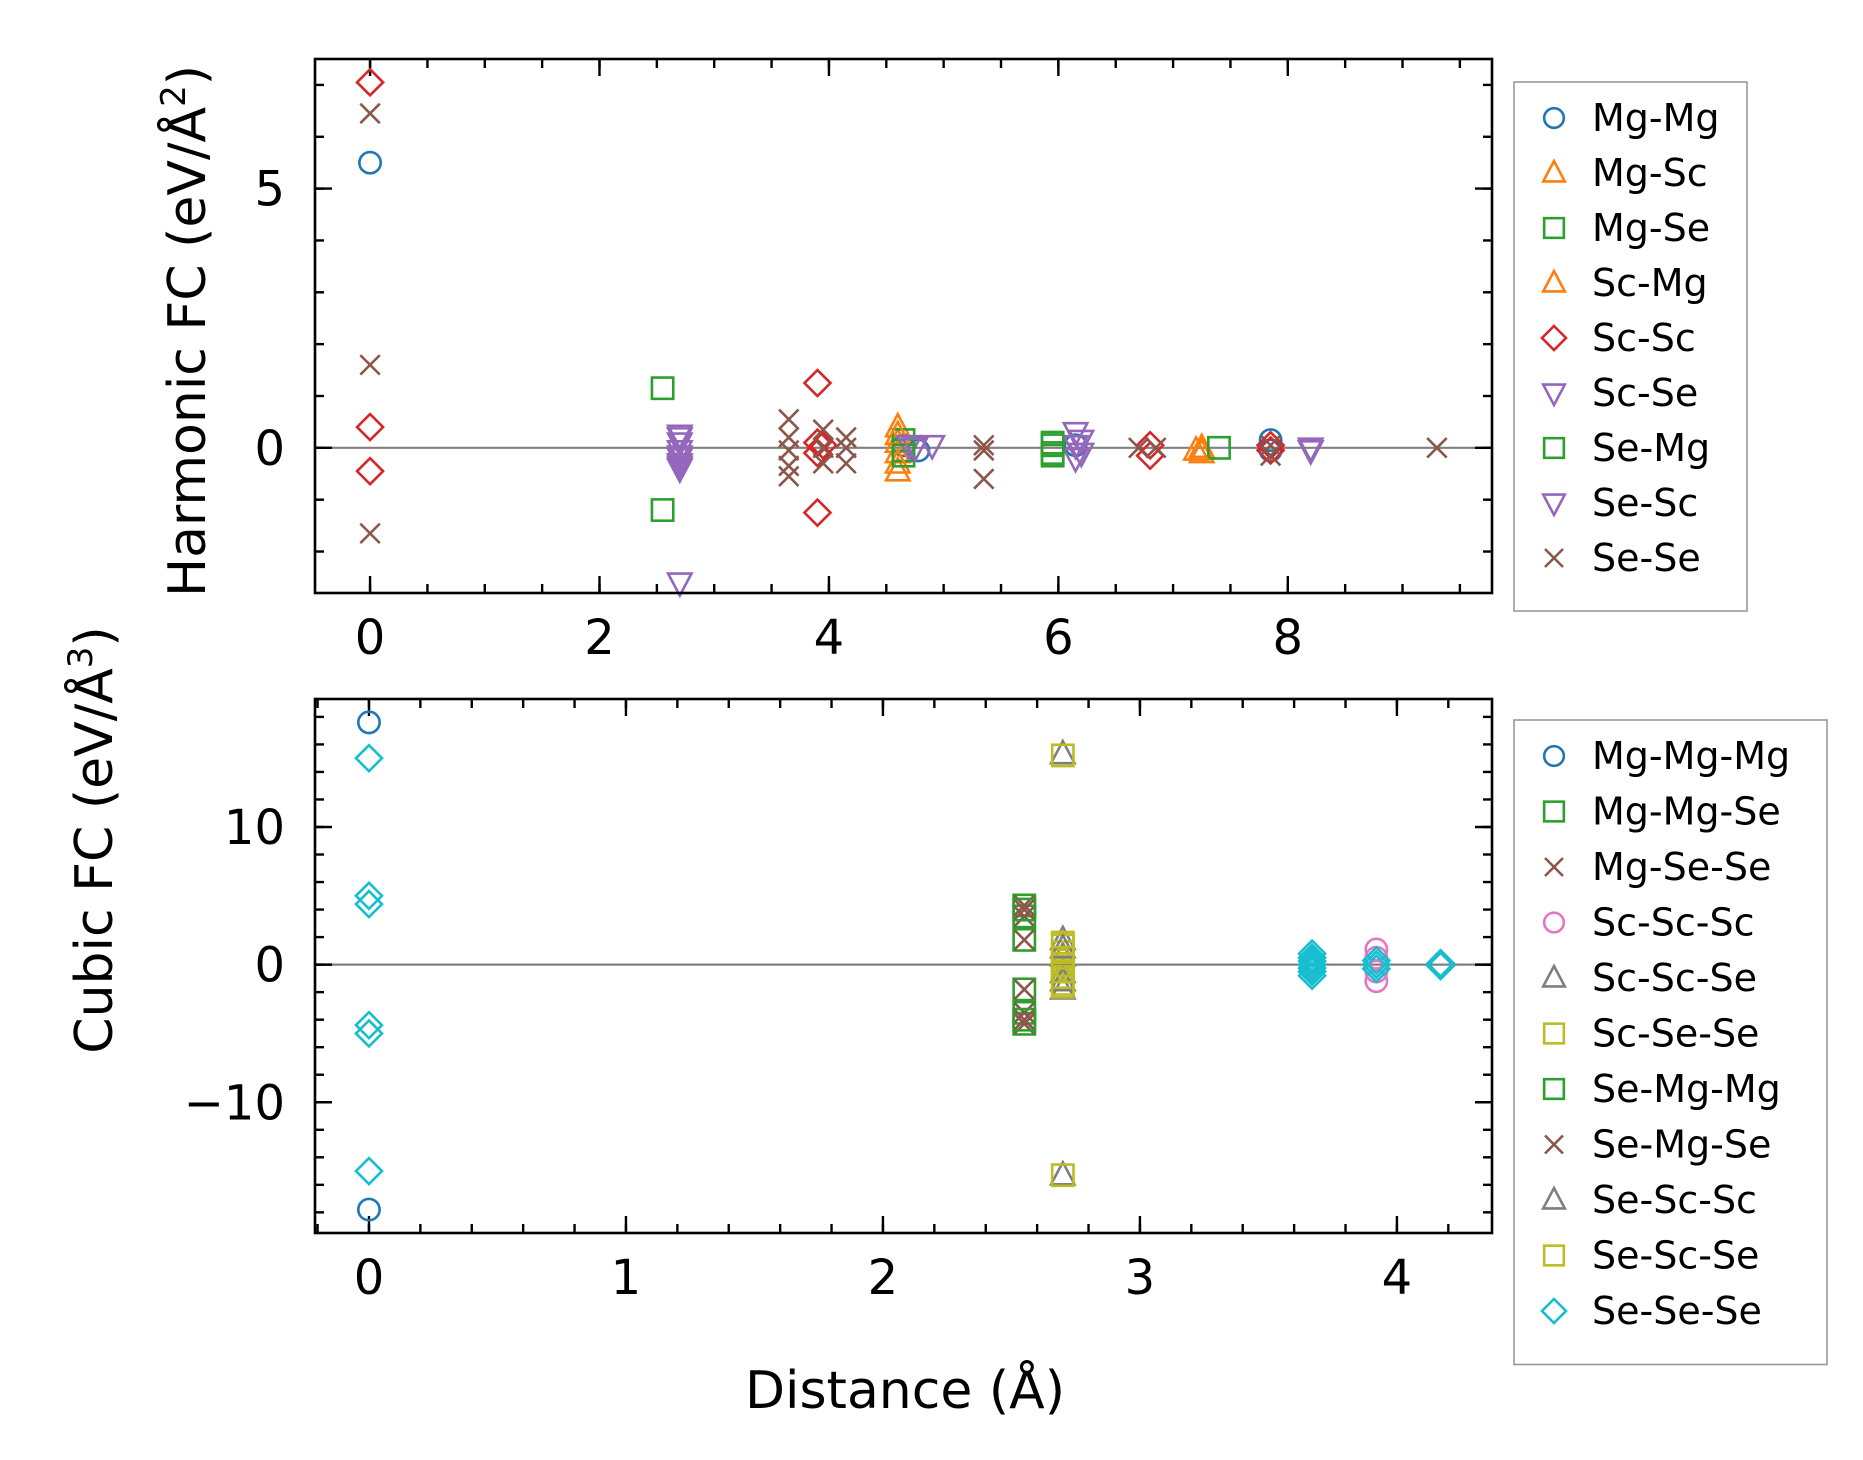 The width and height of the screenshot is (1863, 1460). What do you see at coordinates (254, 828) in the screenshot?
I see `cubic-y-tick-label: 10` at bounding box center [254, 828].